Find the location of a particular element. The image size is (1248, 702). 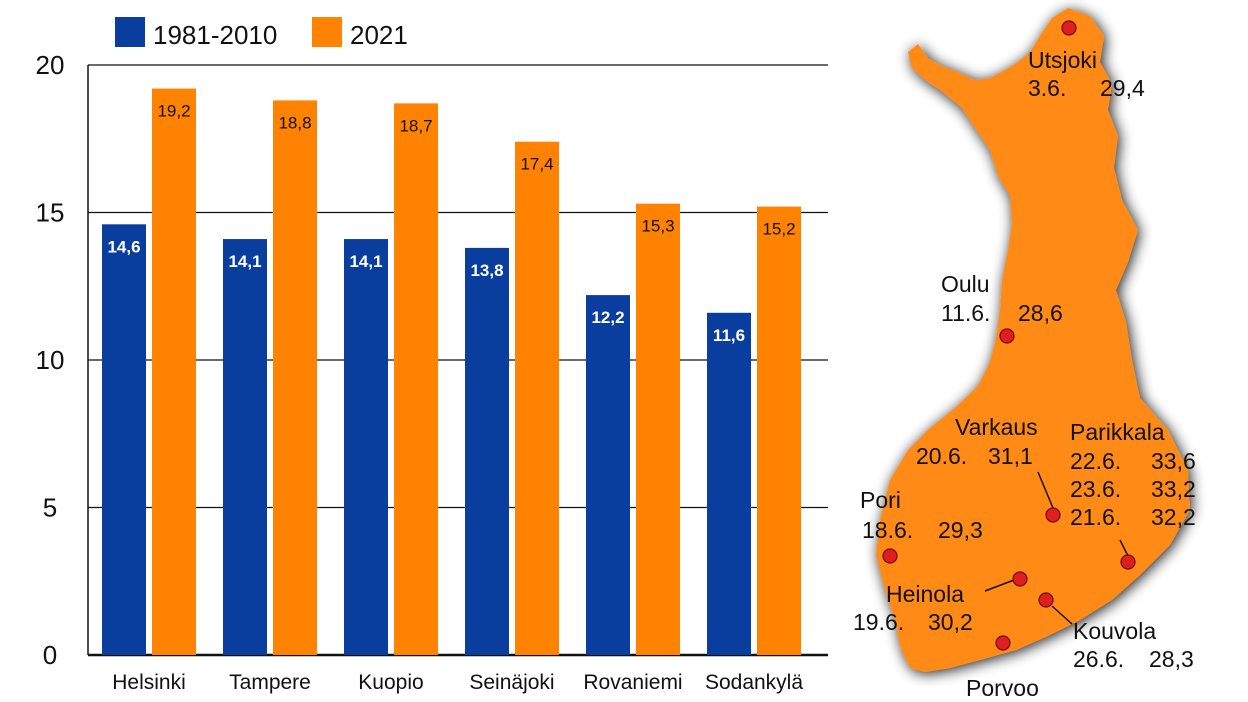

y-tick-label: 20 is located at coordinates (50, 65).